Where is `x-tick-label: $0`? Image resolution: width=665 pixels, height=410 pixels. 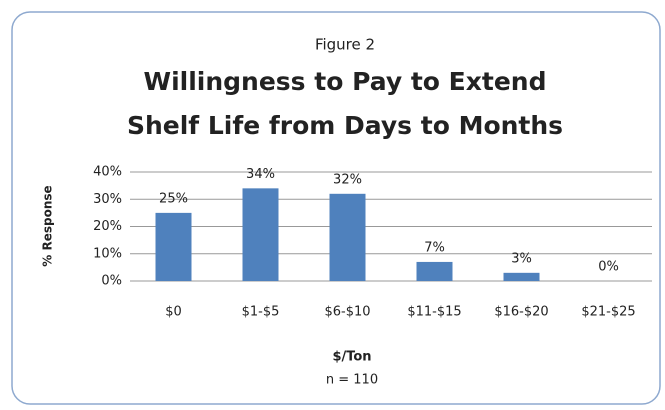
x-tick-label: $0 is located at coordinates (173, 312).